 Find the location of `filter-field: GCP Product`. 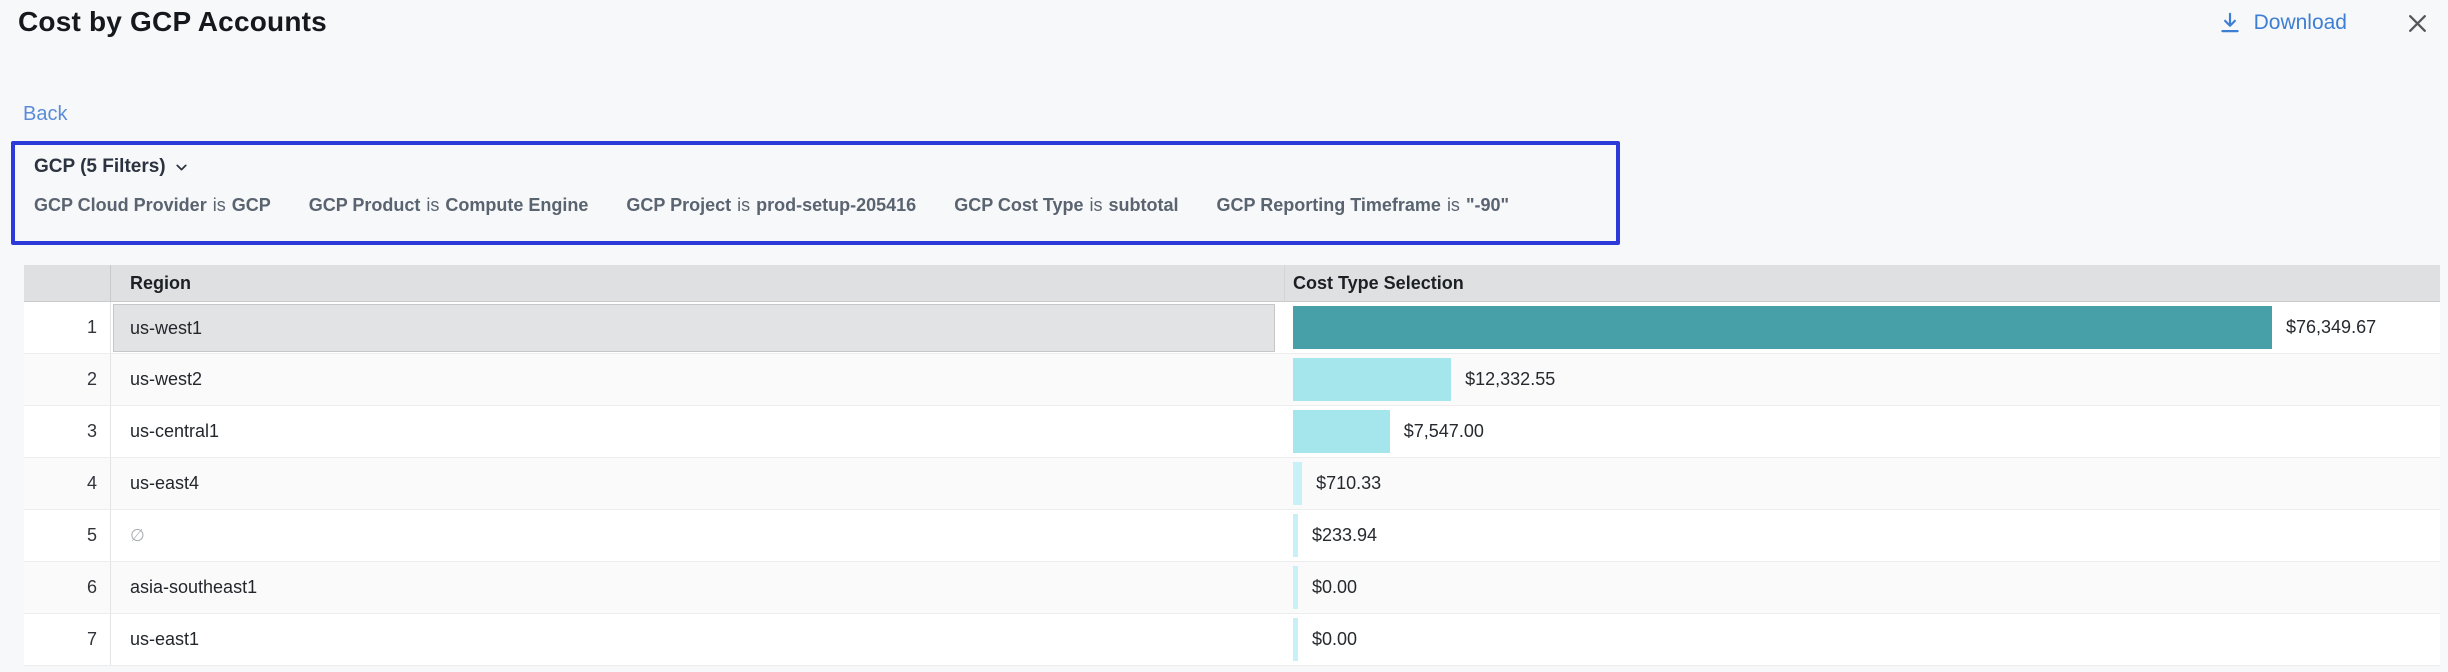

filter-field: GCP Product is located at coordinates (364, 205).